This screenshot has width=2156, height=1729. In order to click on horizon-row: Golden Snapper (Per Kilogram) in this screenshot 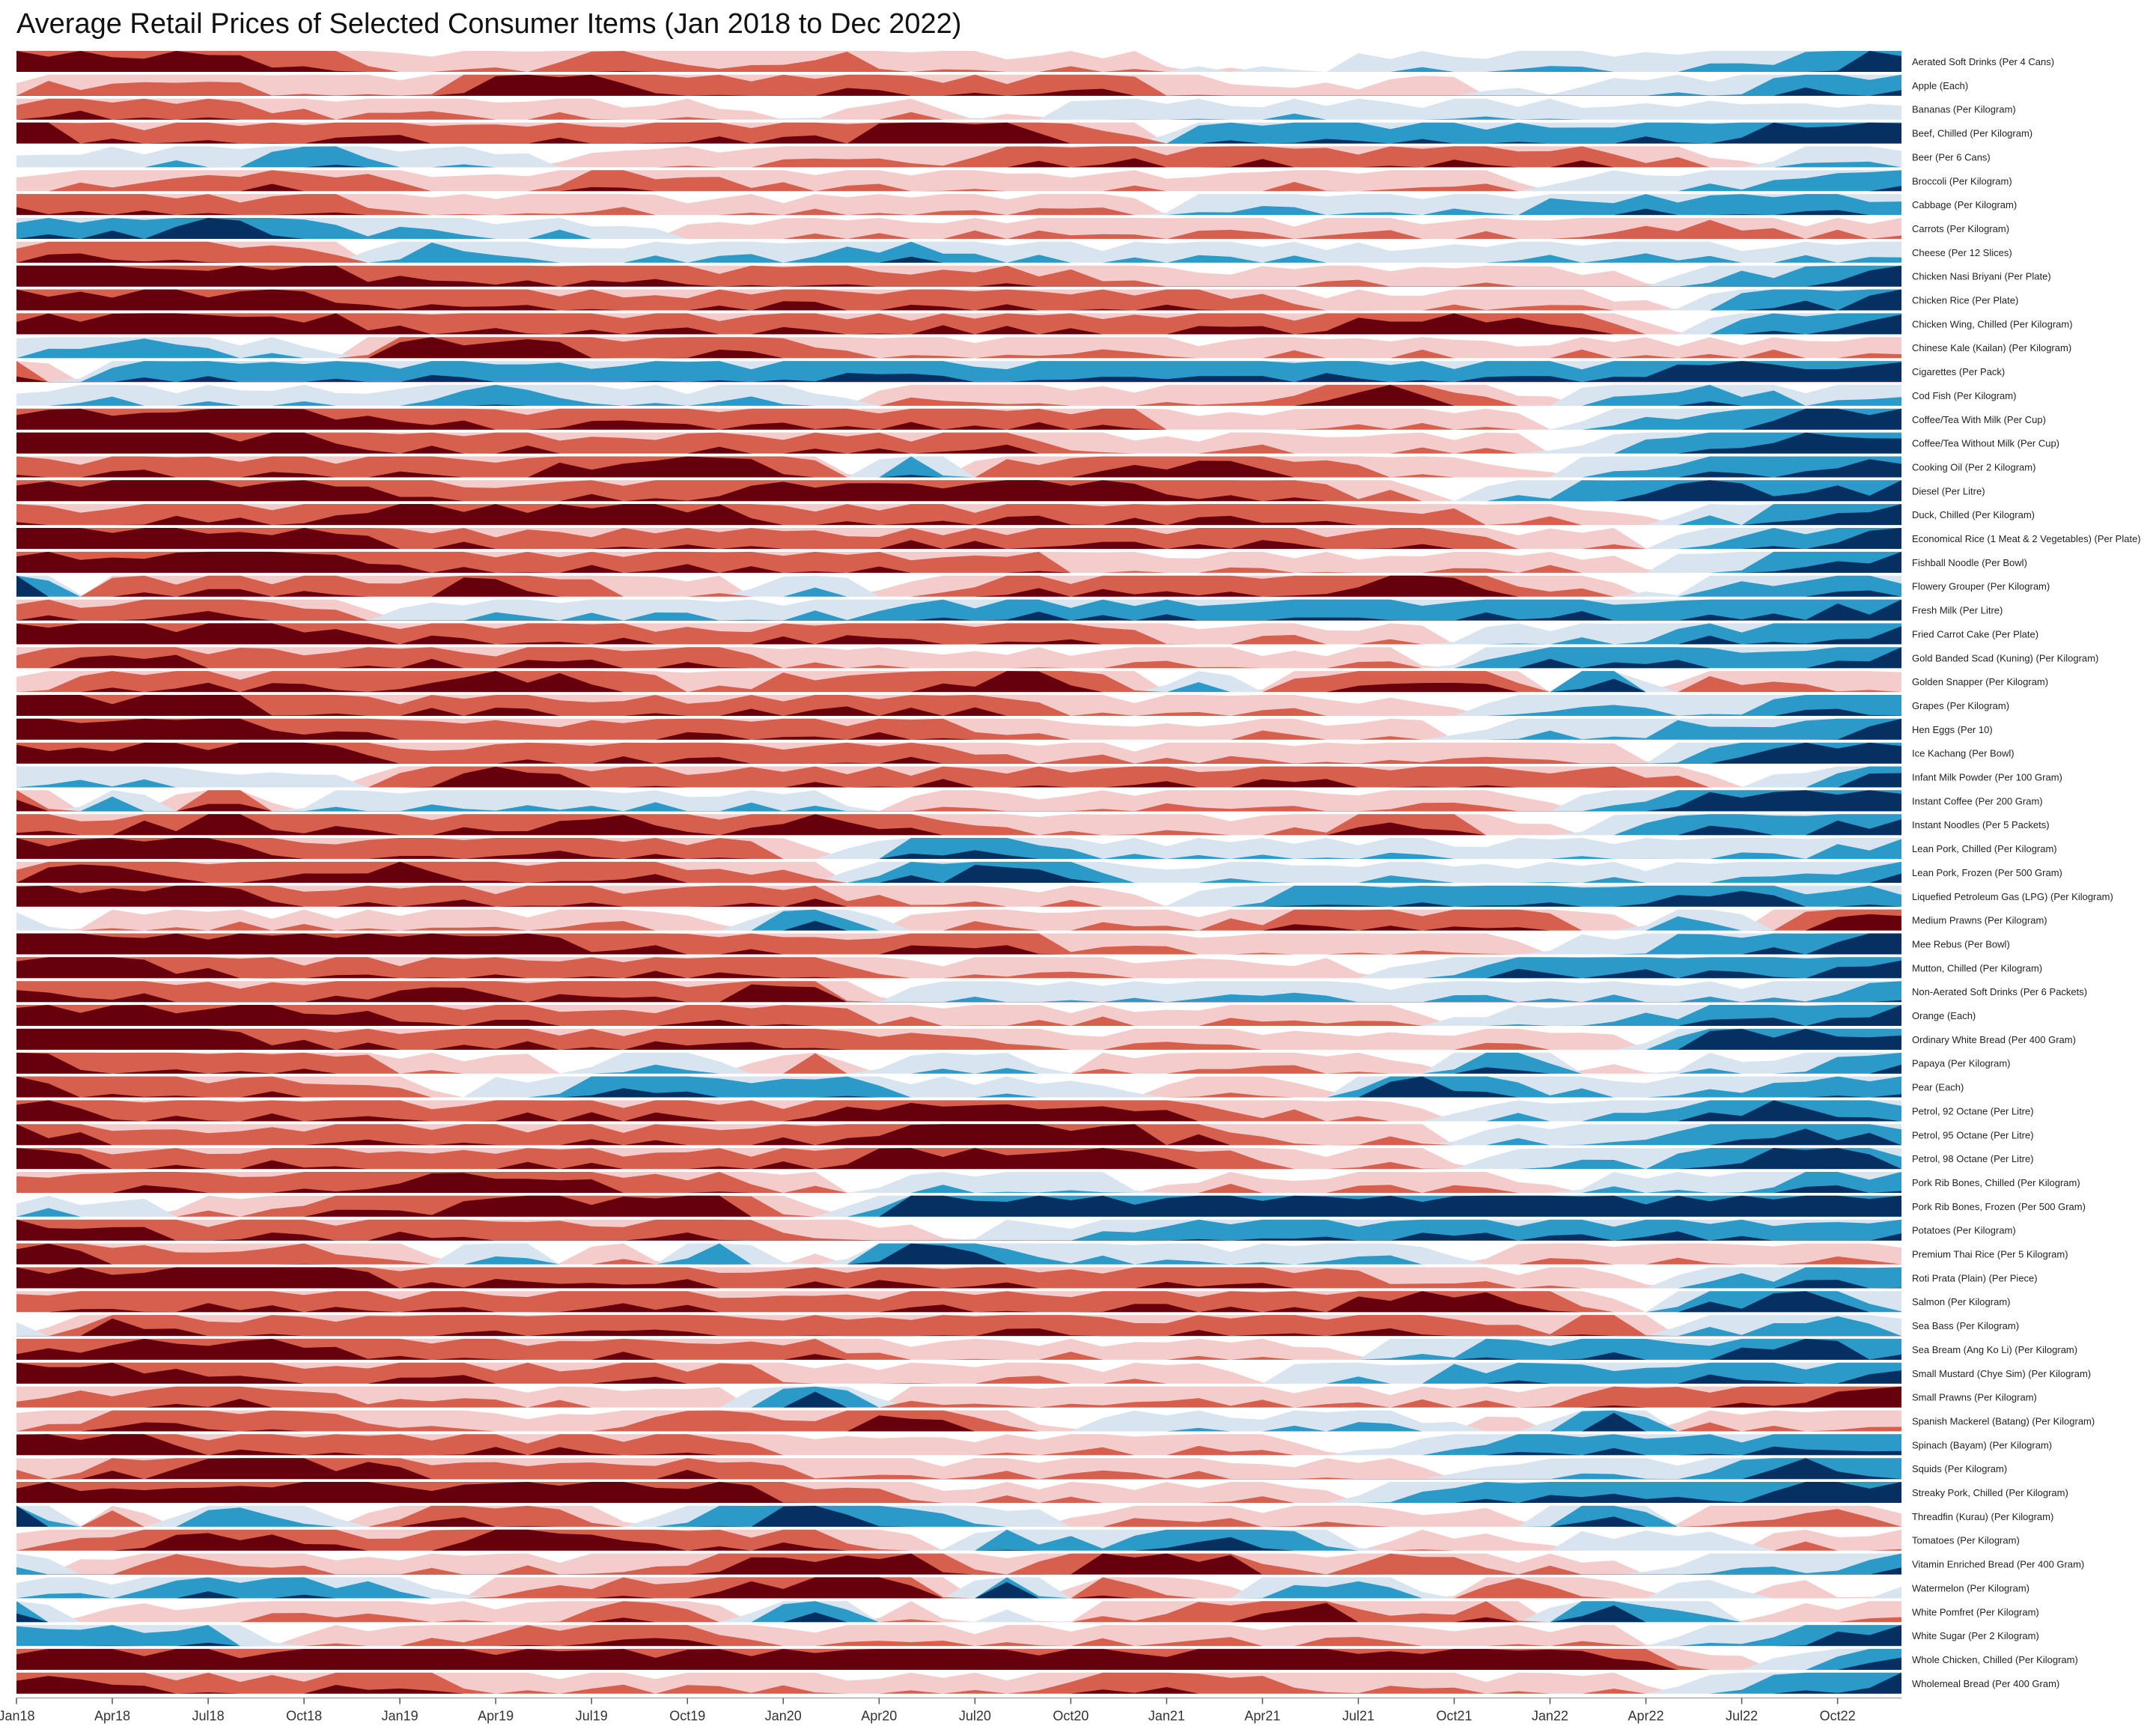, I will do `click(1032, 681)`.